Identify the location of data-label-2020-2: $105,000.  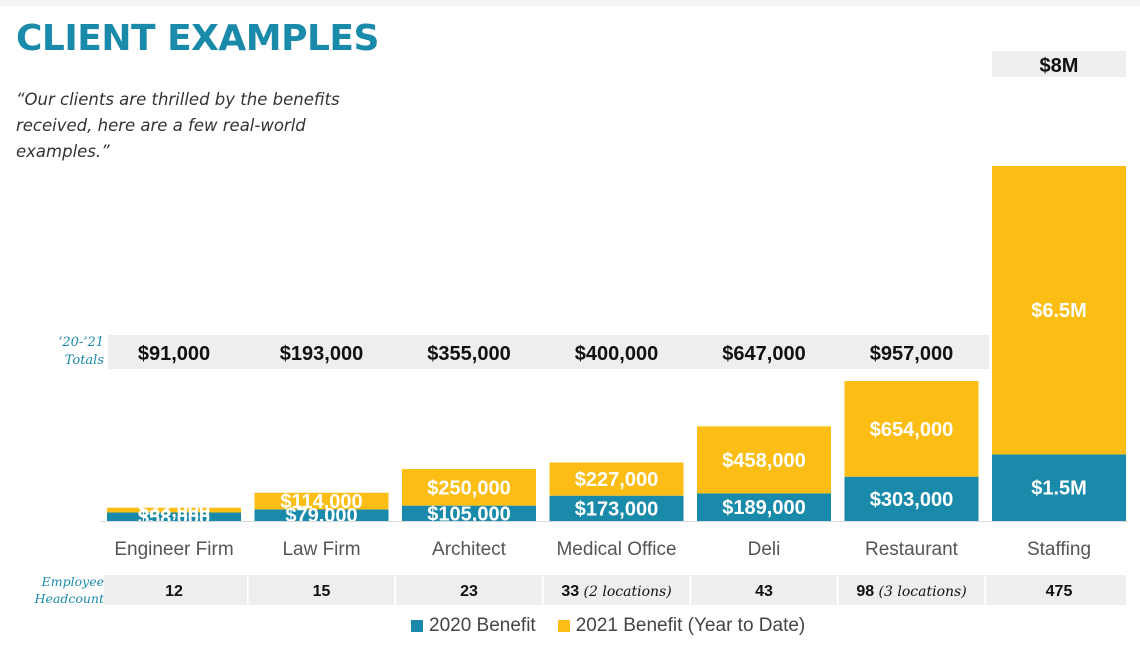
(468, 514).